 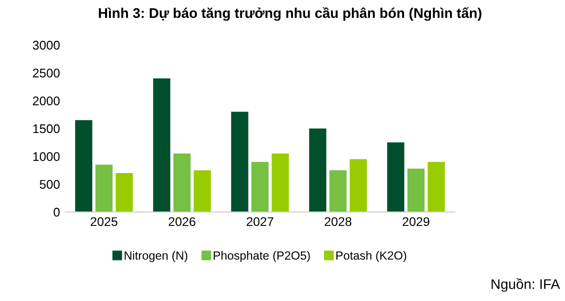 I want to click on legend-label: Potash (K2O), so click(x=371, y=256).